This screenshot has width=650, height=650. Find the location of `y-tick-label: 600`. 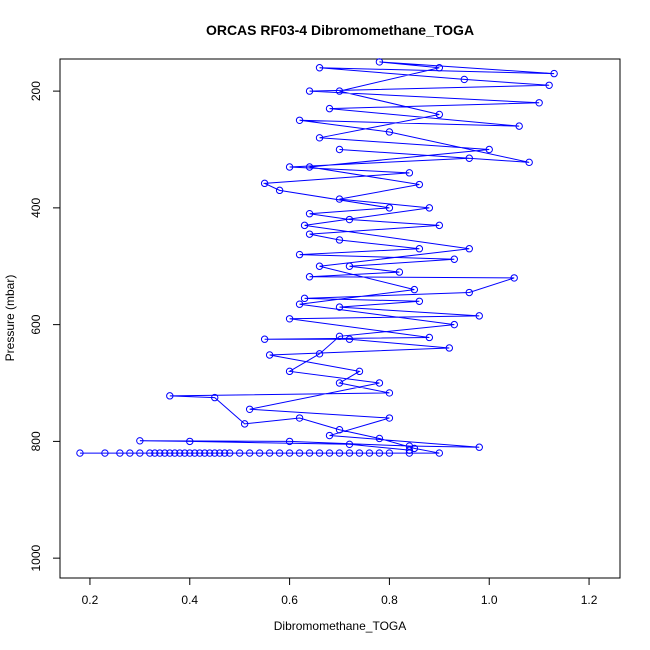

y-tick-label: 600 is located at coordinates (36, 324).